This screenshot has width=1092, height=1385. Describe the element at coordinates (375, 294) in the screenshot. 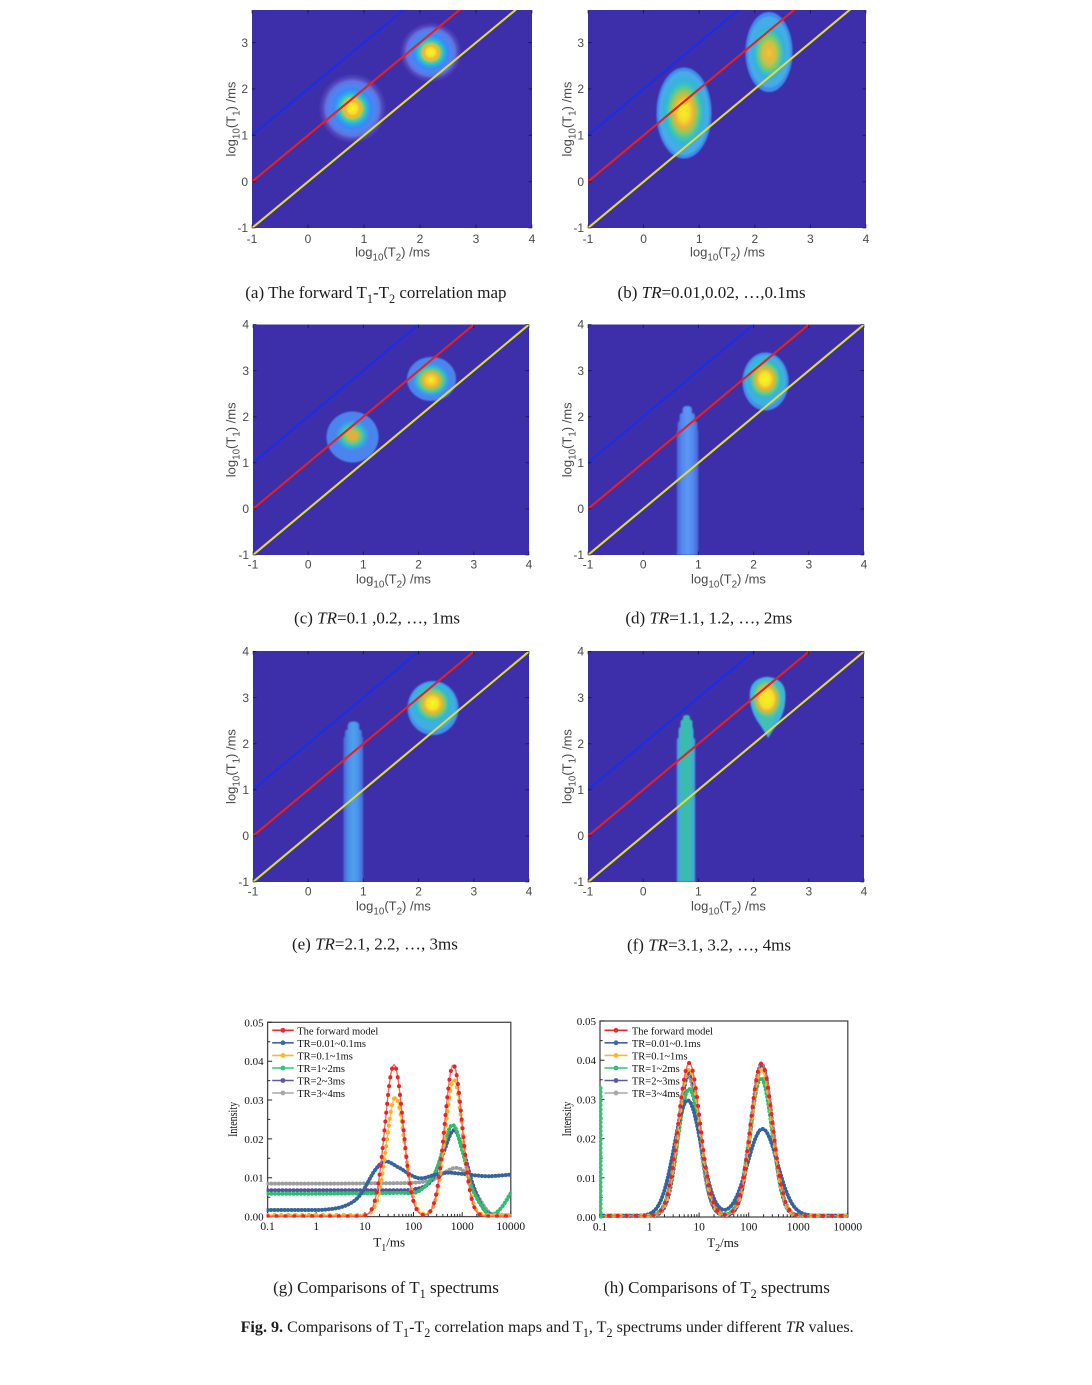

I see `svg-text:(a) The forward T1-T2 correlat: (a) The forward T1-T2 correlation map` at that location.